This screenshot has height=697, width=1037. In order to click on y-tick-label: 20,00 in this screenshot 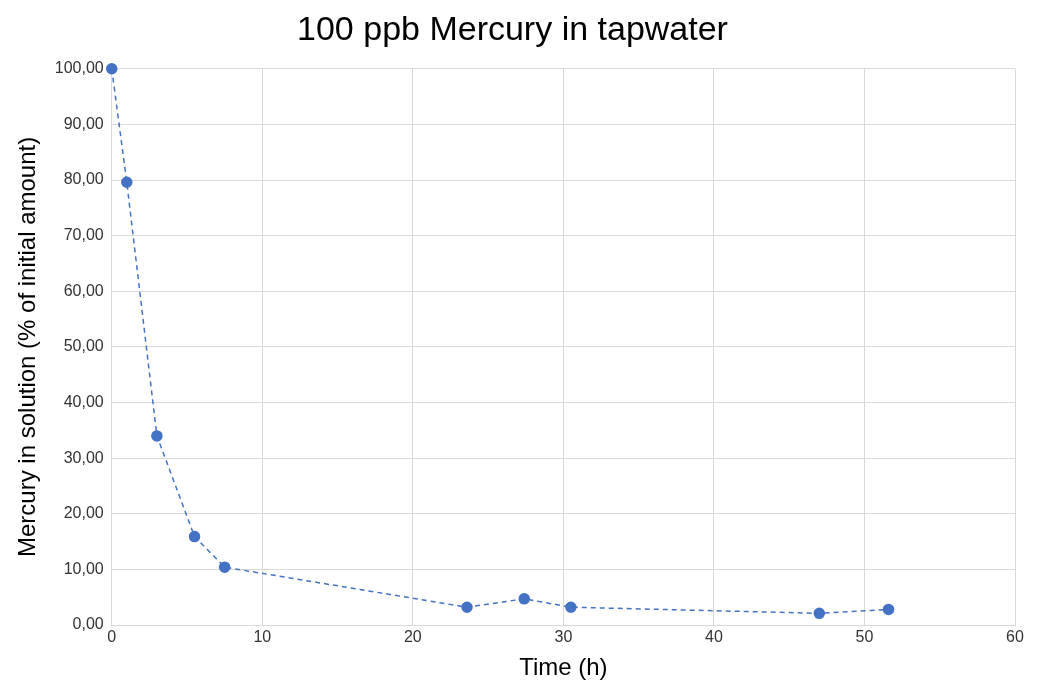, I will do `click(83, 513)`.